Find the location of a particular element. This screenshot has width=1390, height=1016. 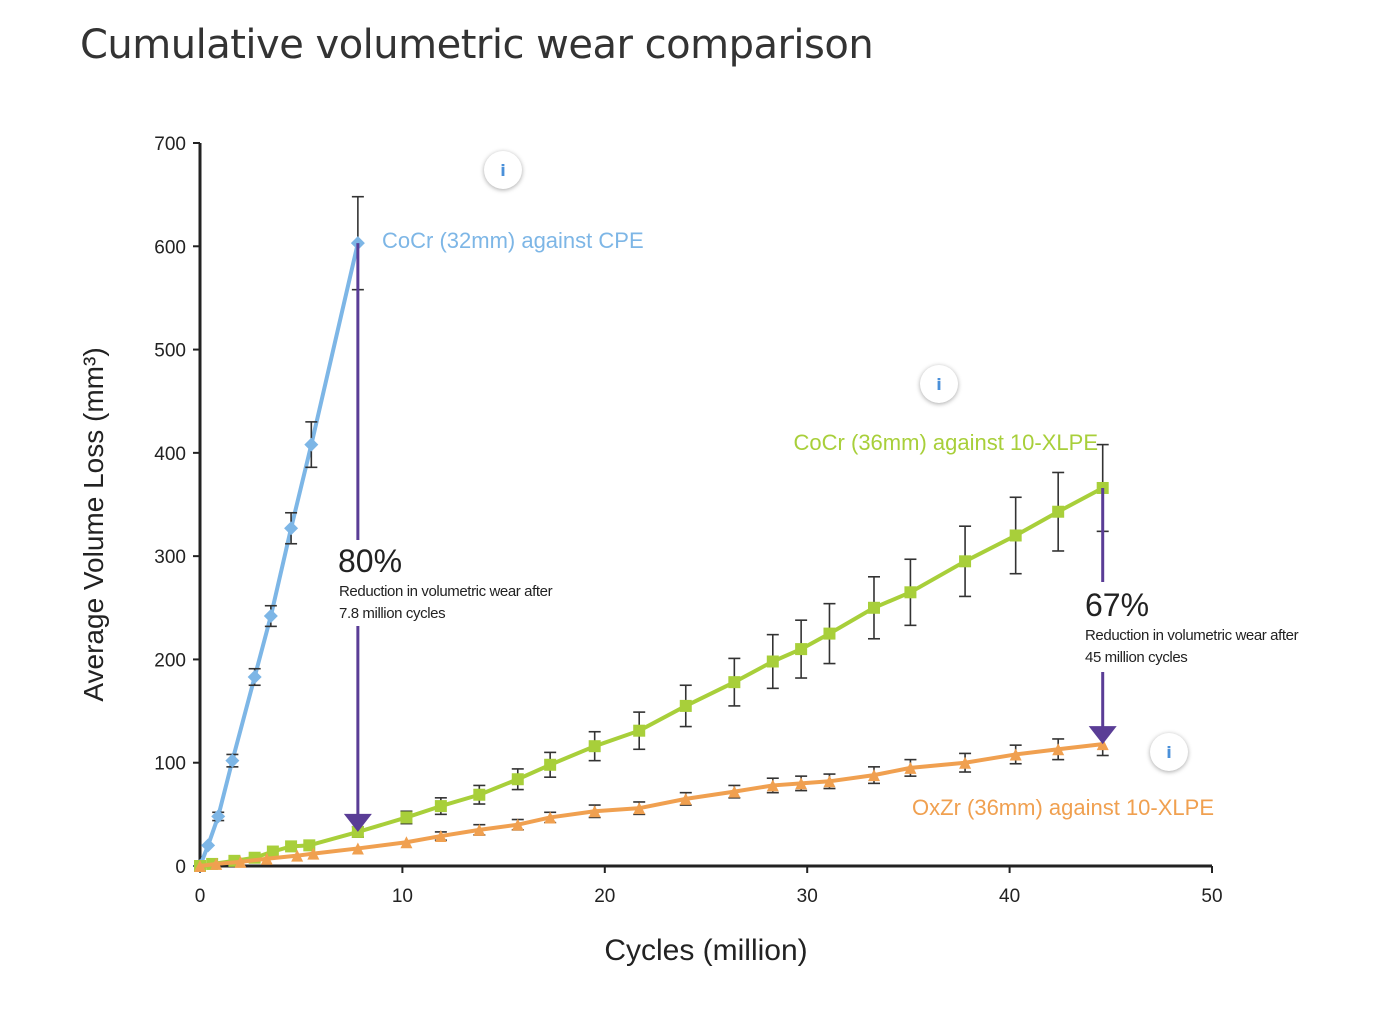

annotation-67-backing is located at coordinates (1216, 627).